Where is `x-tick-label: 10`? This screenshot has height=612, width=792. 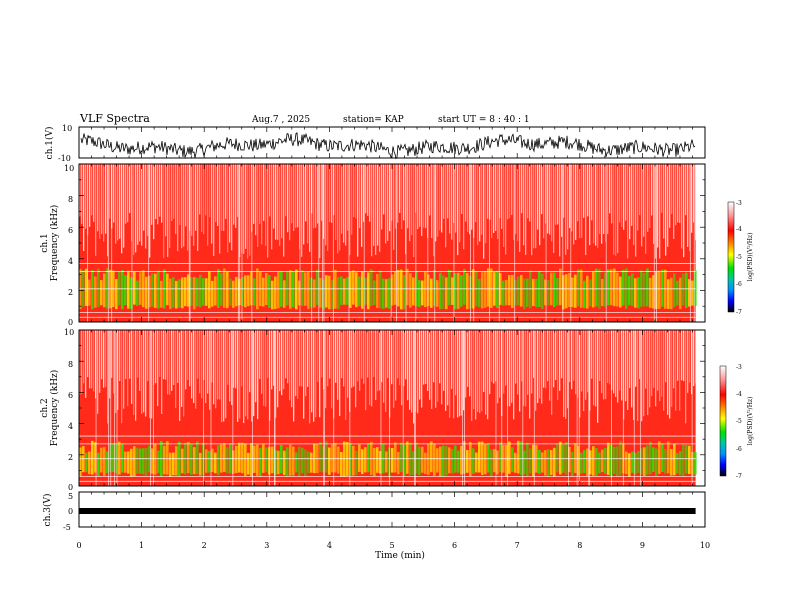 x-tick-label: 10 is located at coordinates (705, 545).